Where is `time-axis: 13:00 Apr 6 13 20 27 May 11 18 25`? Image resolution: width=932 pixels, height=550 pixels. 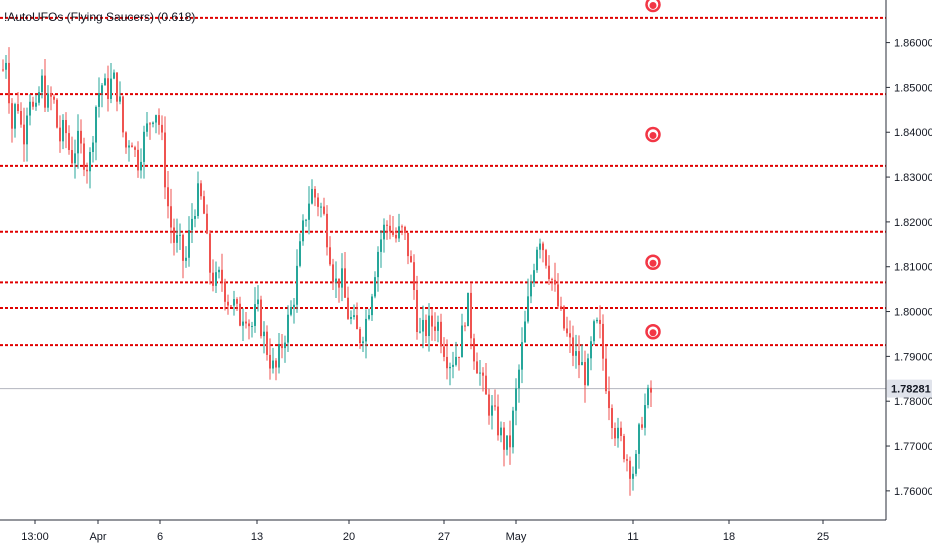 time-axis: 13:00 Apr 6 13 20 27 May 11 18 25 is located at coordinates (425, 531).